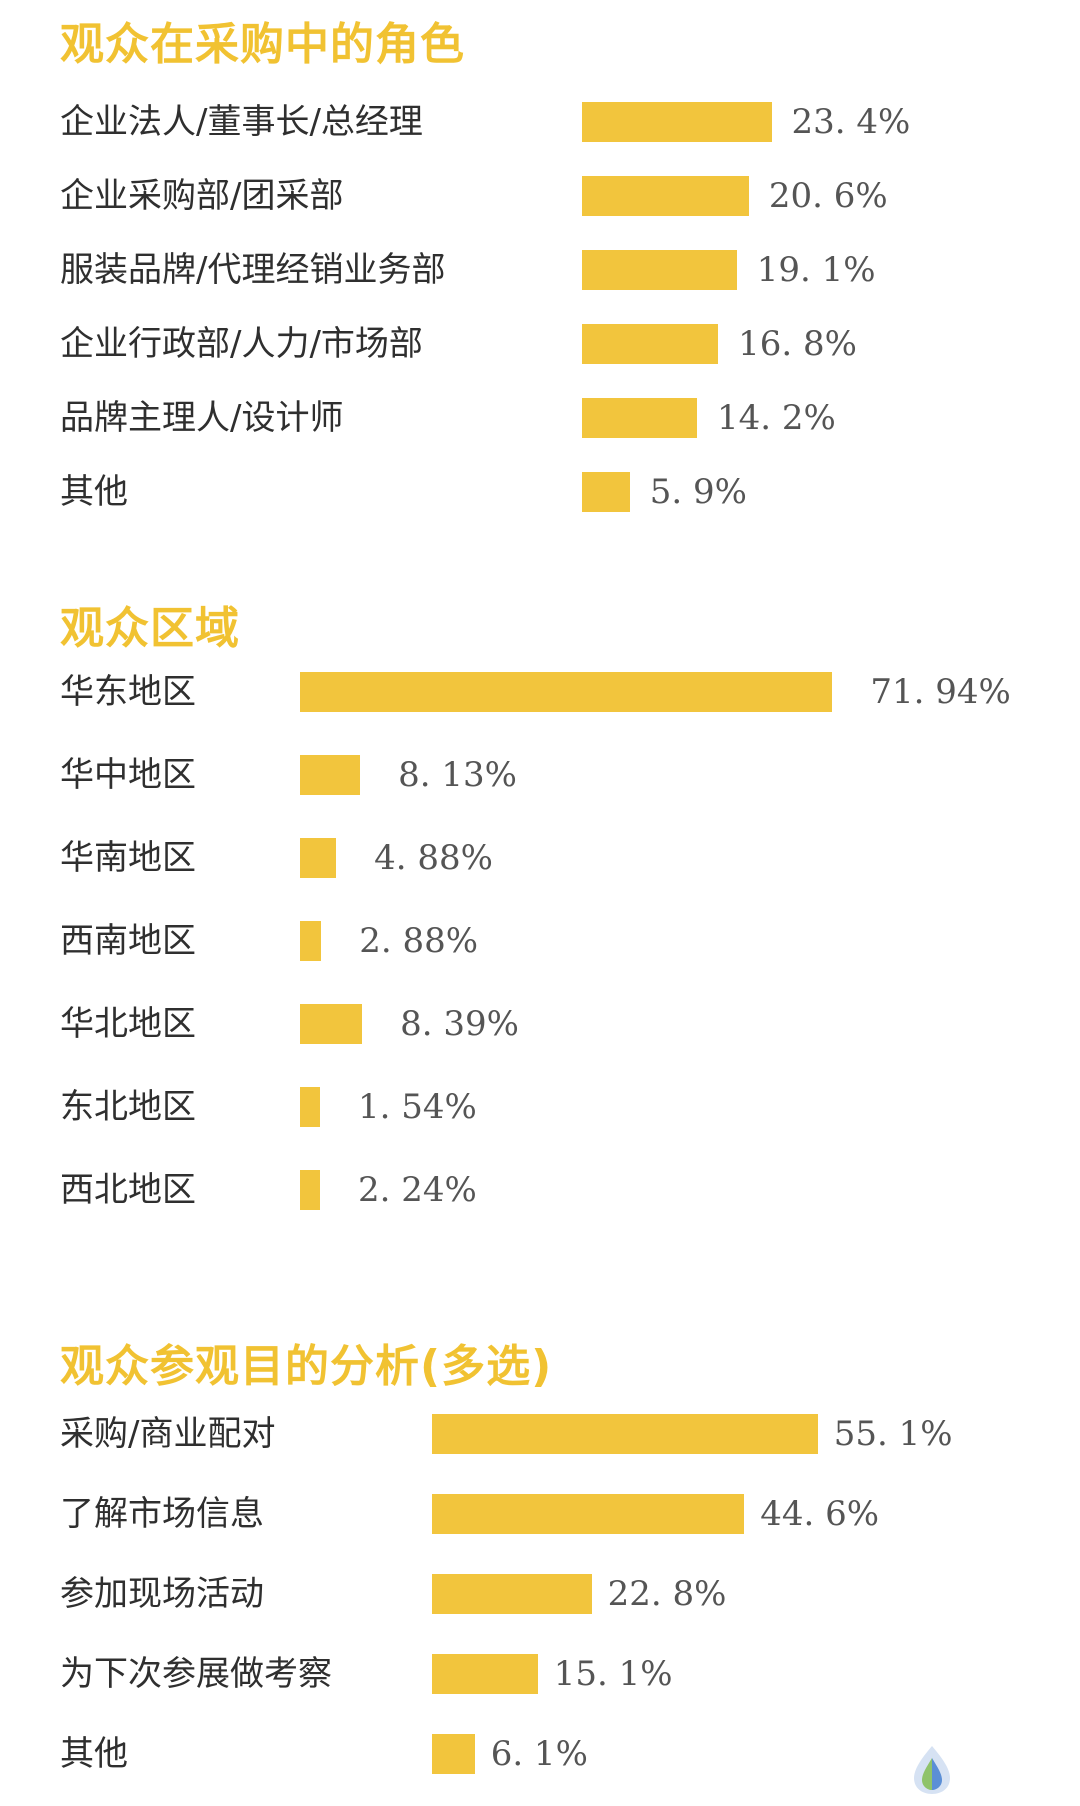 The height and width of the screenshot is (1806, 1080). I want to click on category-label: 品牌主理人/设计师, so click(202, 418).